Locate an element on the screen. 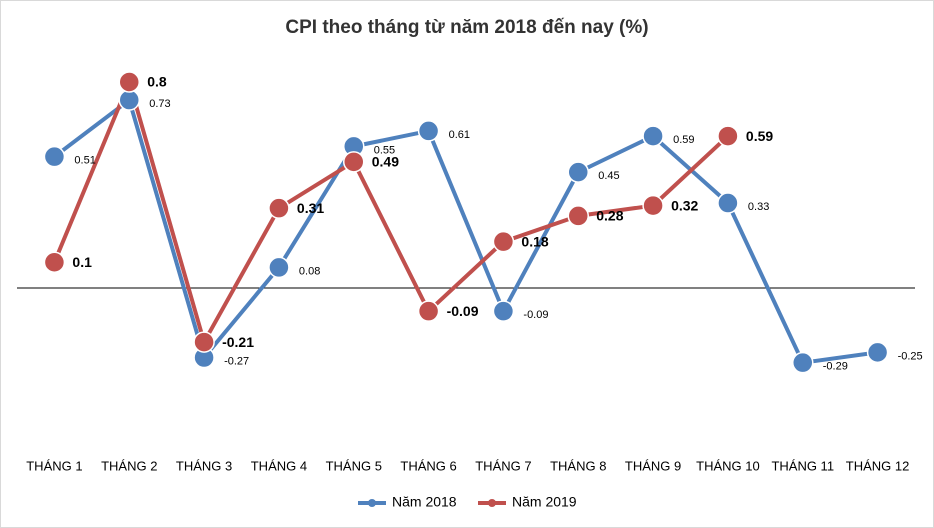  data-label: 0.55 is located at coordinates (384, 150).